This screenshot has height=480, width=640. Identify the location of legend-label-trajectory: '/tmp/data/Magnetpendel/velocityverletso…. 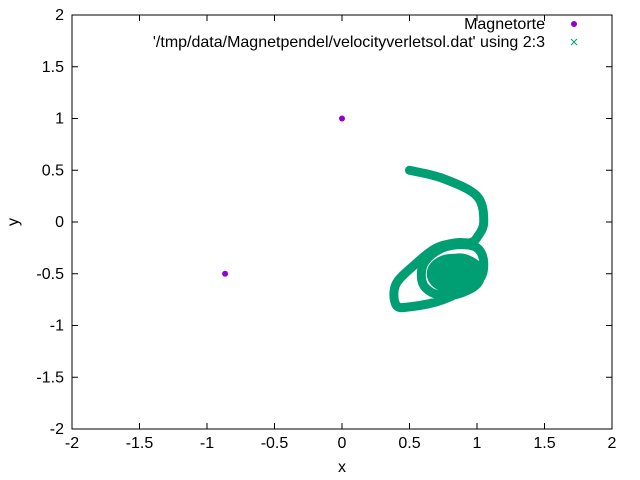
(349, 42).